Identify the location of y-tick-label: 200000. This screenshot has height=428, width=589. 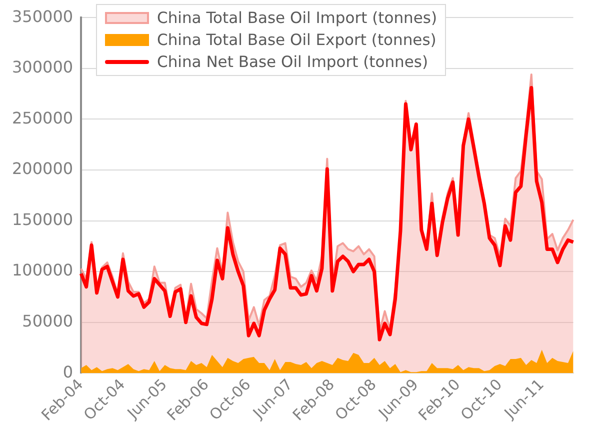
(43, 168).